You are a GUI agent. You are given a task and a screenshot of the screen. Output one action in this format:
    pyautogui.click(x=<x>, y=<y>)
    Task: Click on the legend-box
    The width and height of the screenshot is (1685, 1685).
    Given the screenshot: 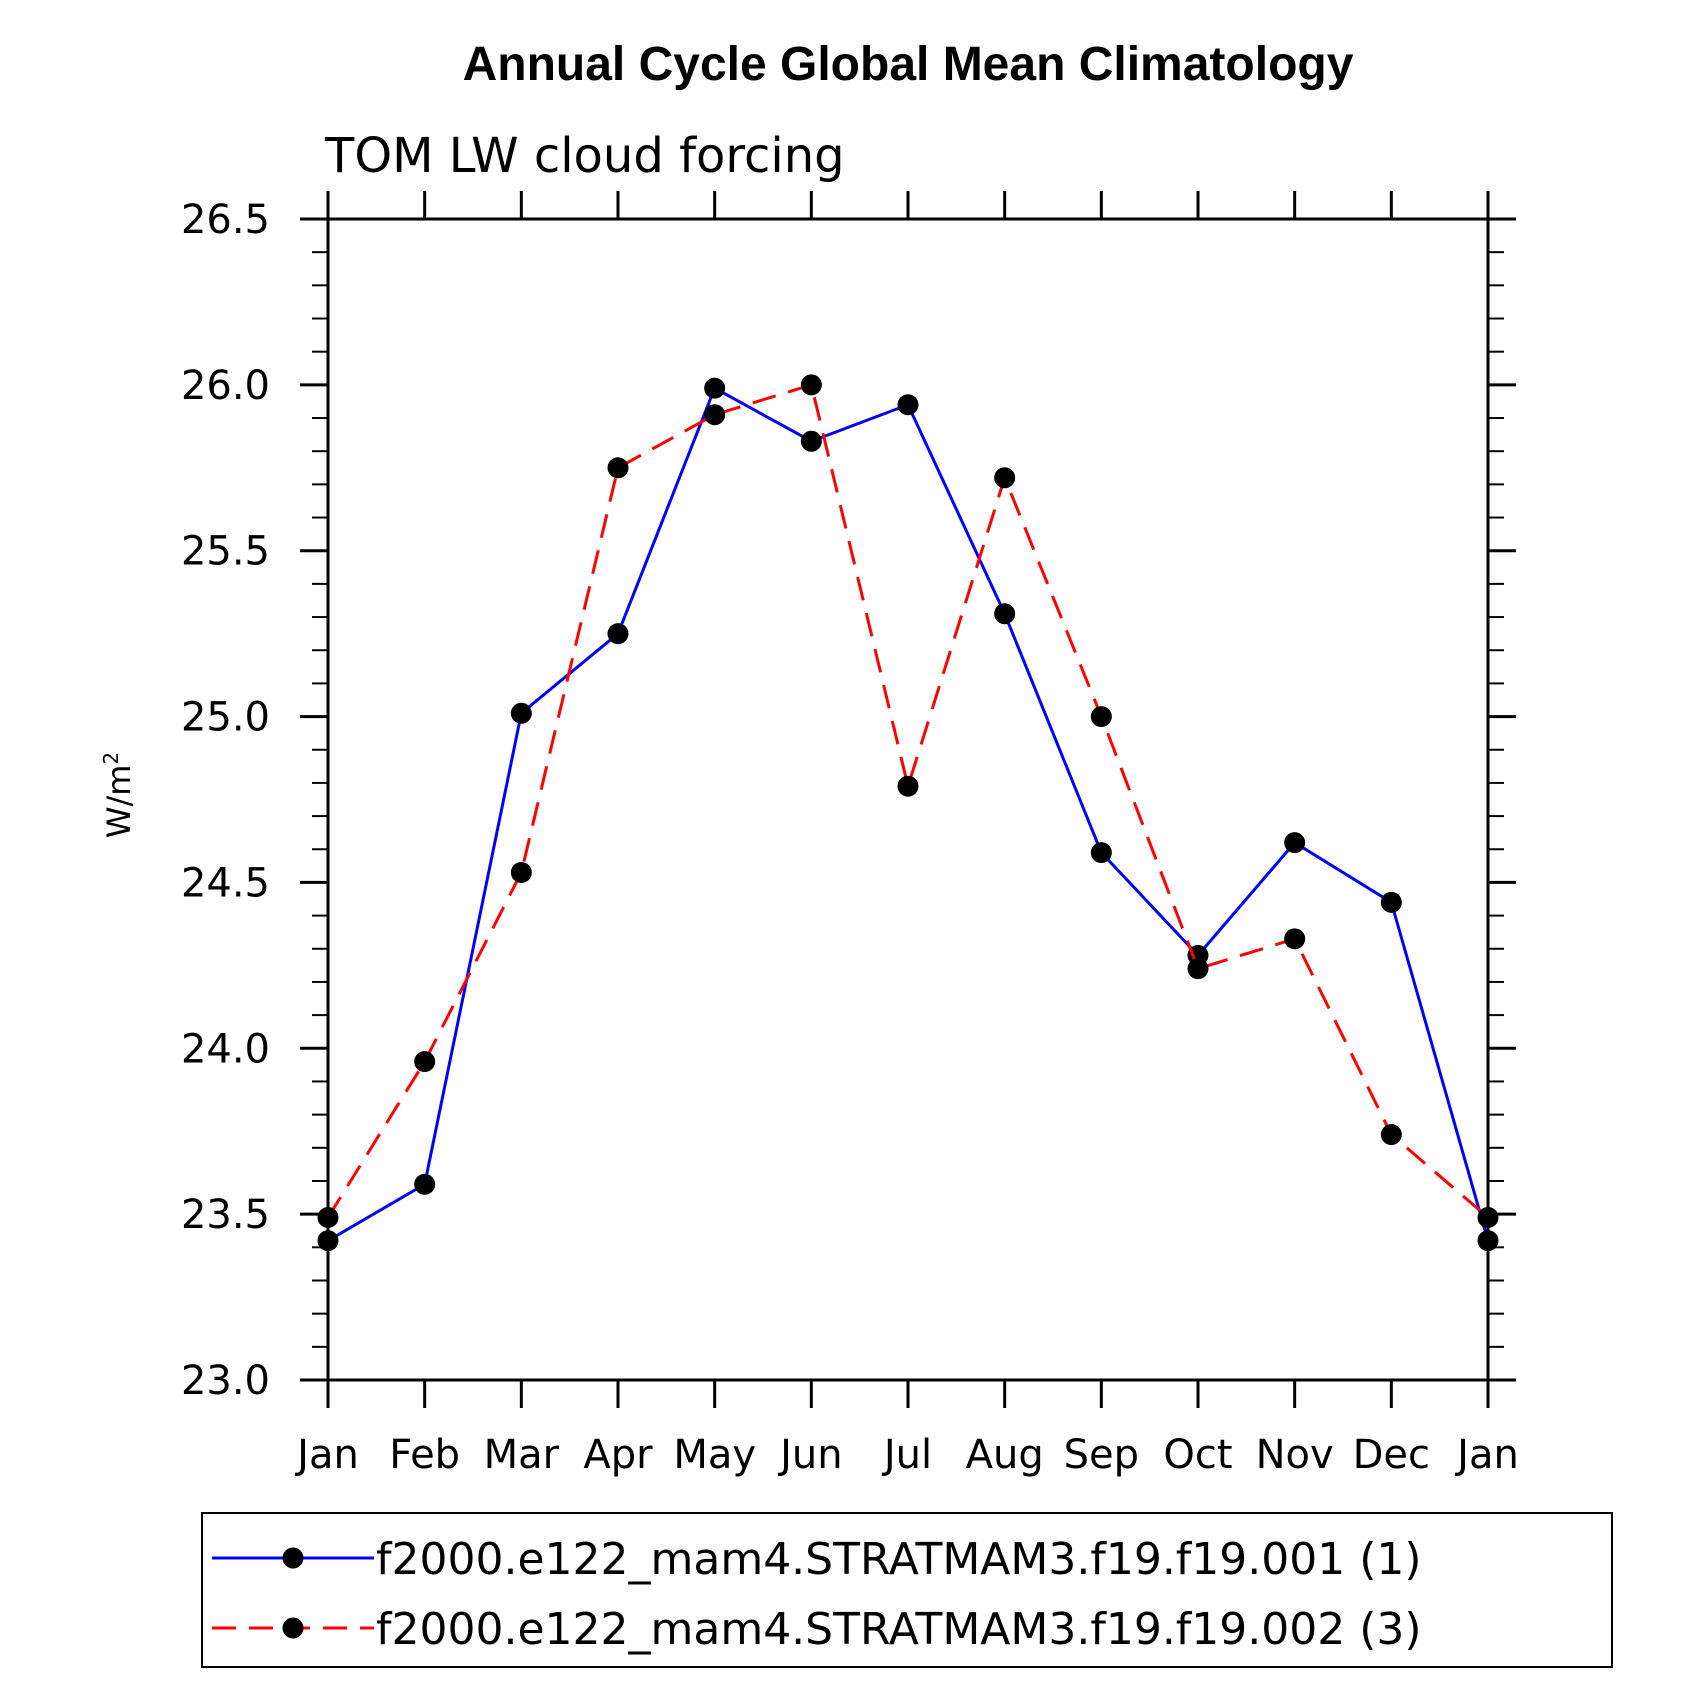 What is the action you would take?
    pyautogui.click(x=907, y=1590)
    